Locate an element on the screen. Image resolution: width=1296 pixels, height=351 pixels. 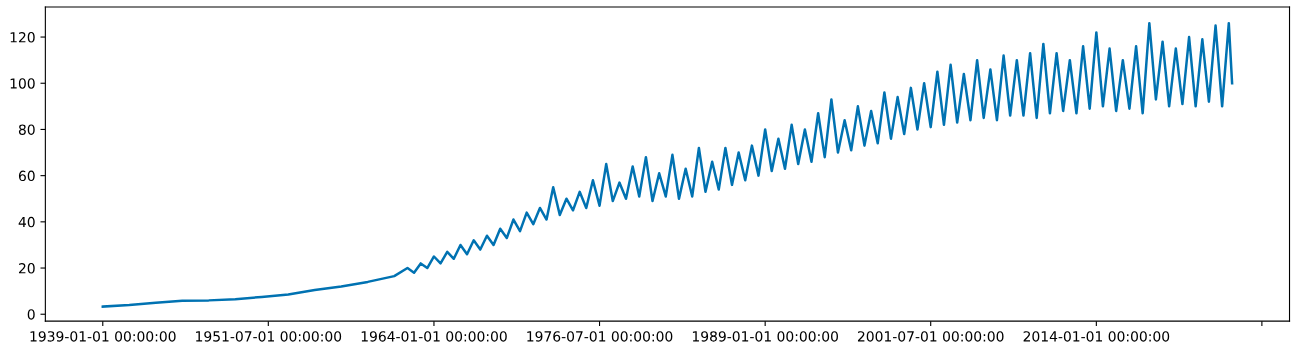
y-tick-label: 60 is located at coordinates (26, 176).